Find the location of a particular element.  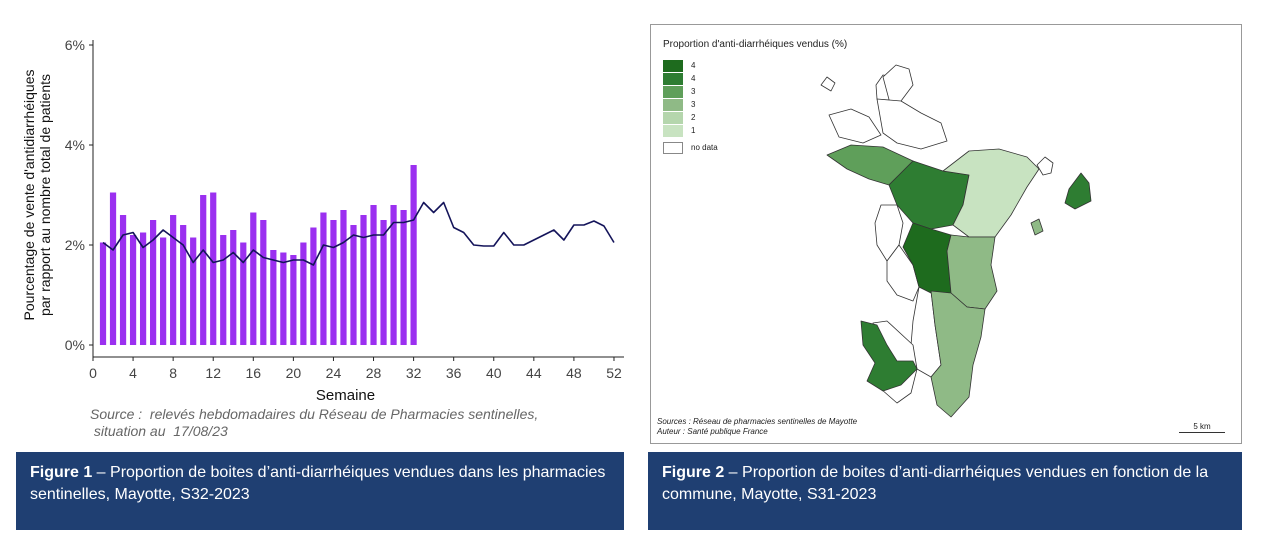

commune-west-lower is located at coordinates (903, 273).